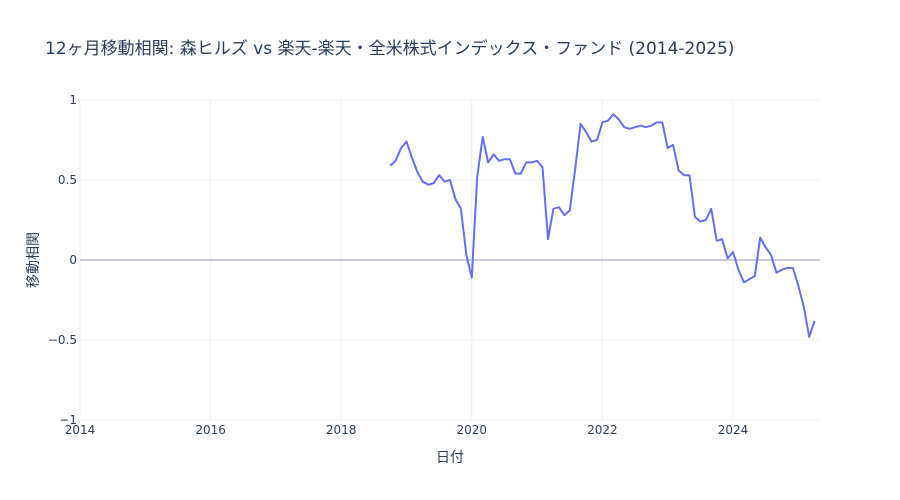  Describe the element at coordinates (602, 430) in the screenshot. I see `x-tick-label: 2022` at that location.